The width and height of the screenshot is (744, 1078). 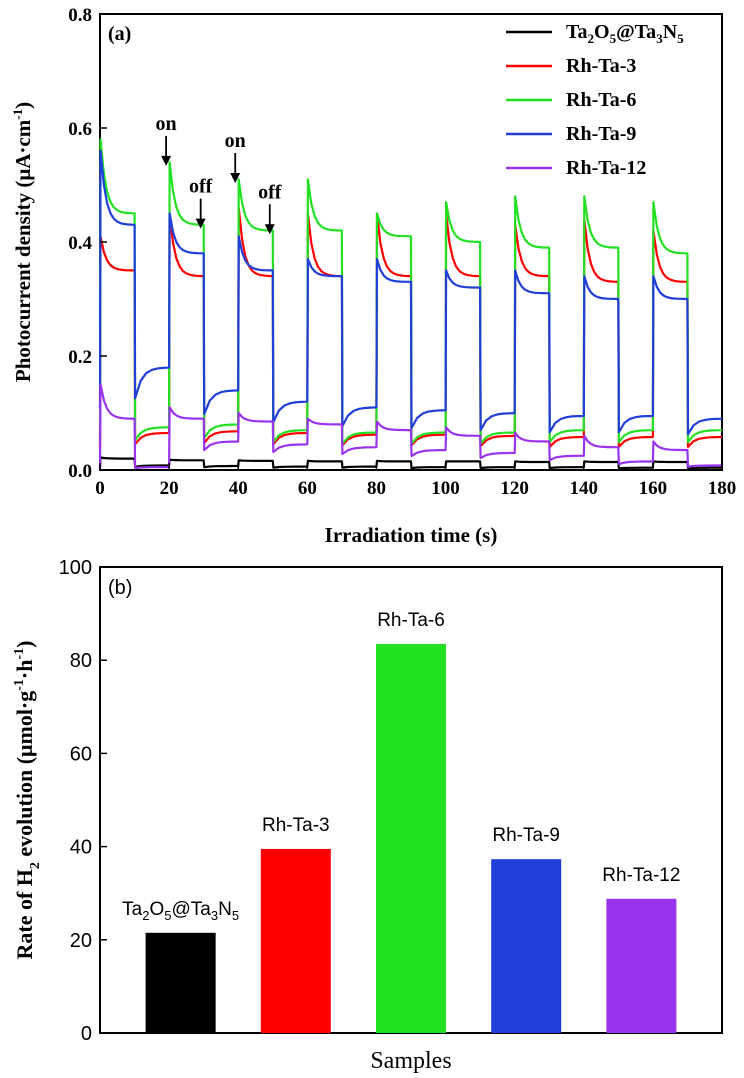 What do you see at coordinates (636, 32) in the screenshot?
I see `panel-a-legend-label-part: @Ta` at bounding box center [636, 32].